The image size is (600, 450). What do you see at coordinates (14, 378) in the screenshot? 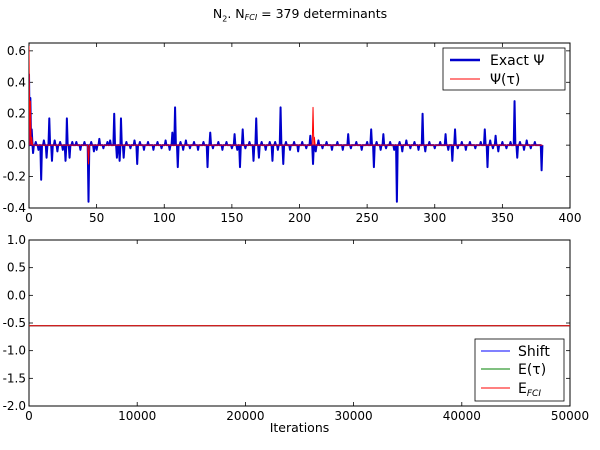
I see `bottom-y-tick-label: -1.5` at bounding box center [14, 378].